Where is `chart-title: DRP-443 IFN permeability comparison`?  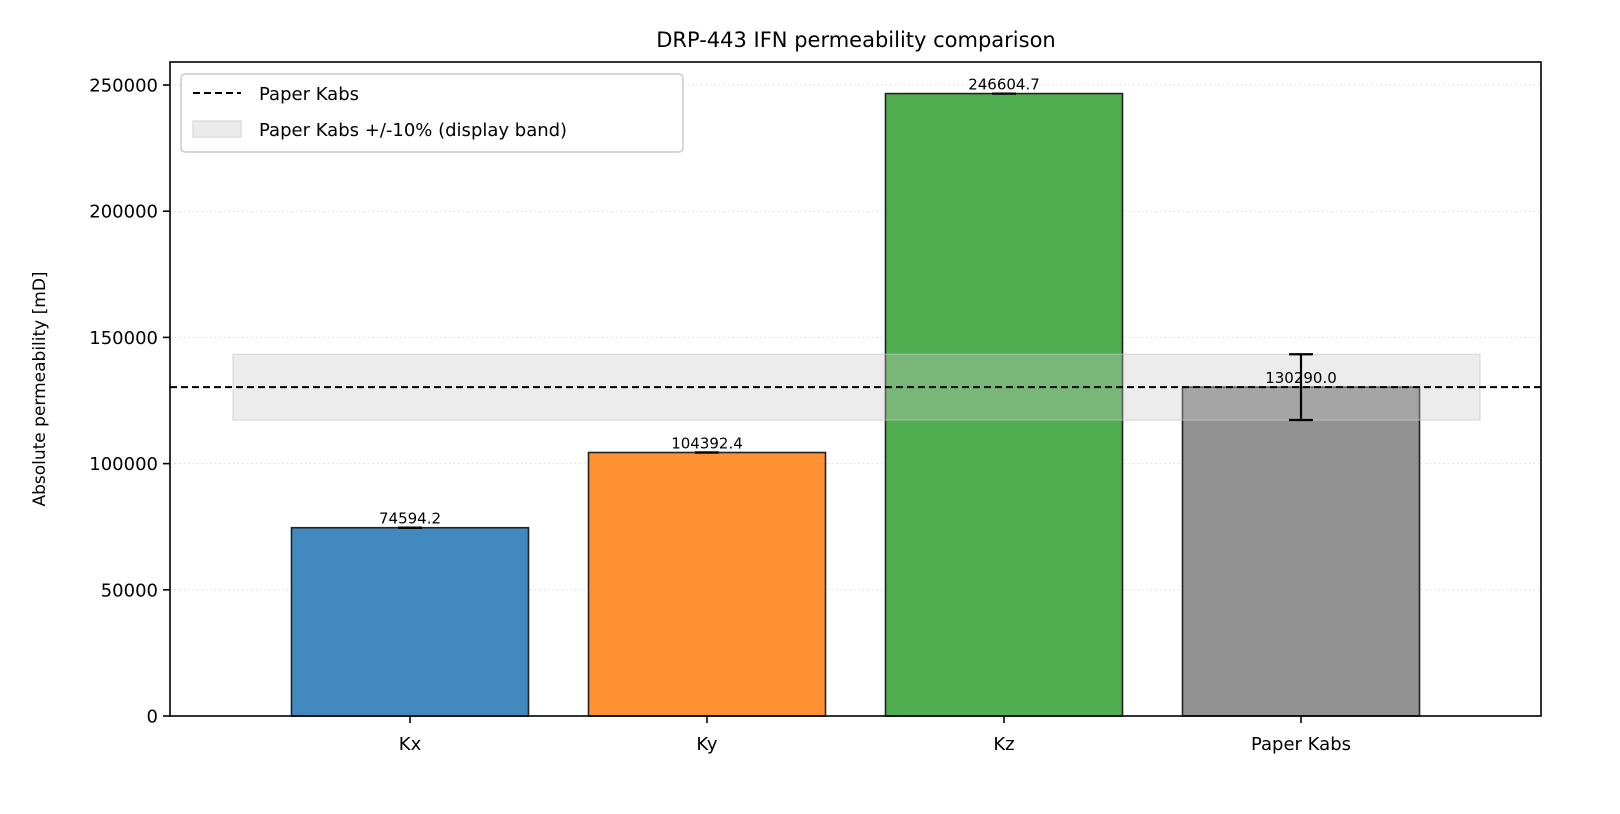 chart-title: DRP-443 IFN permeability comparison is located at coordinates (856, 40).